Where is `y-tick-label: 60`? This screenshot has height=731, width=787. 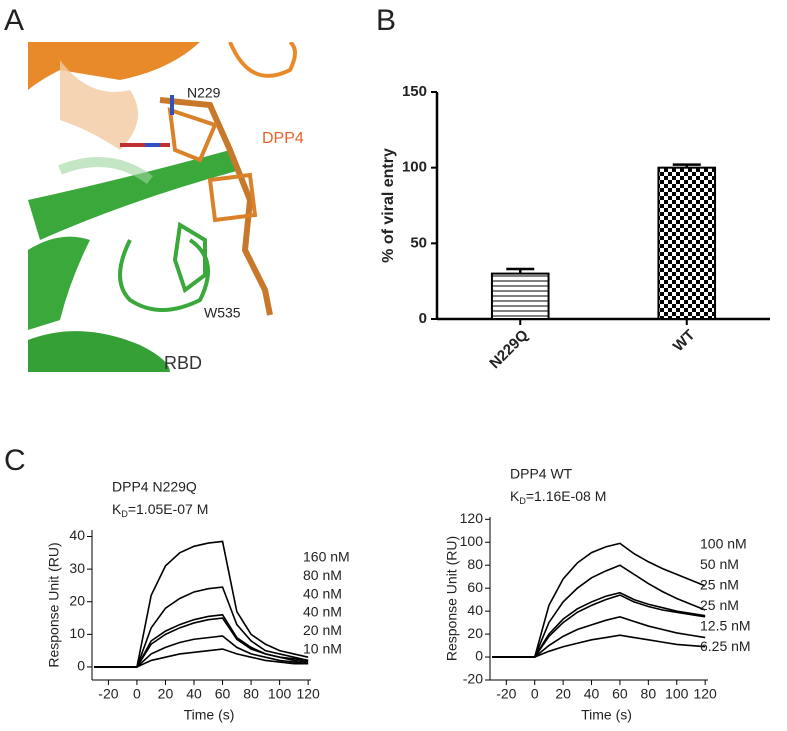 y-tick-label: 60 is located at coordinates (475, 587).